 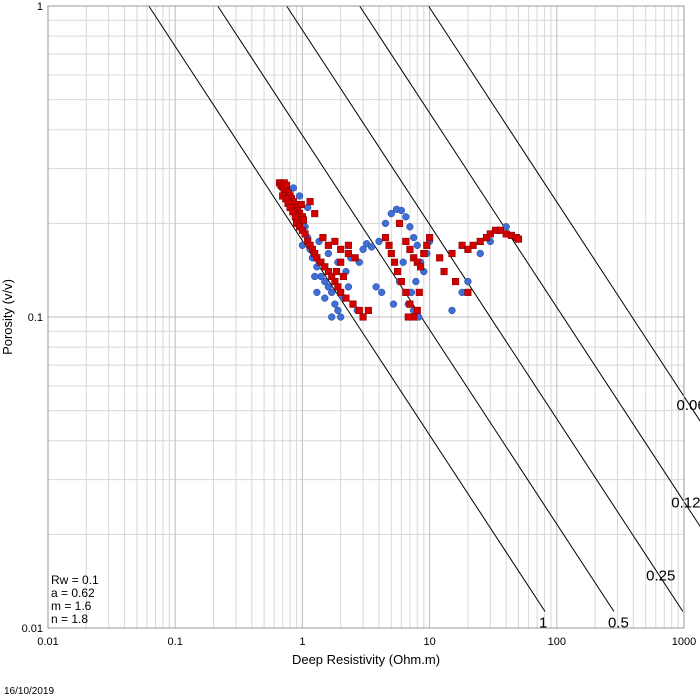 What do you see at coordinates (71, 606) in the screenshot?
I see `parameter-line: m = 1.6` at bounding box center [71, 606].